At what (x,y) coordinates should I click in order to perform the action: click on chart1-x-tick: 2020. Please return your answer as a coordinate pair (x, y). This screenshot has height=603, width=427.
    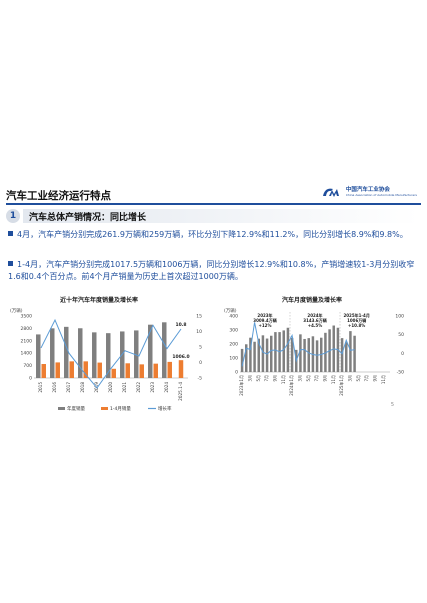
    Looking at the image, I should click on (110, 387).